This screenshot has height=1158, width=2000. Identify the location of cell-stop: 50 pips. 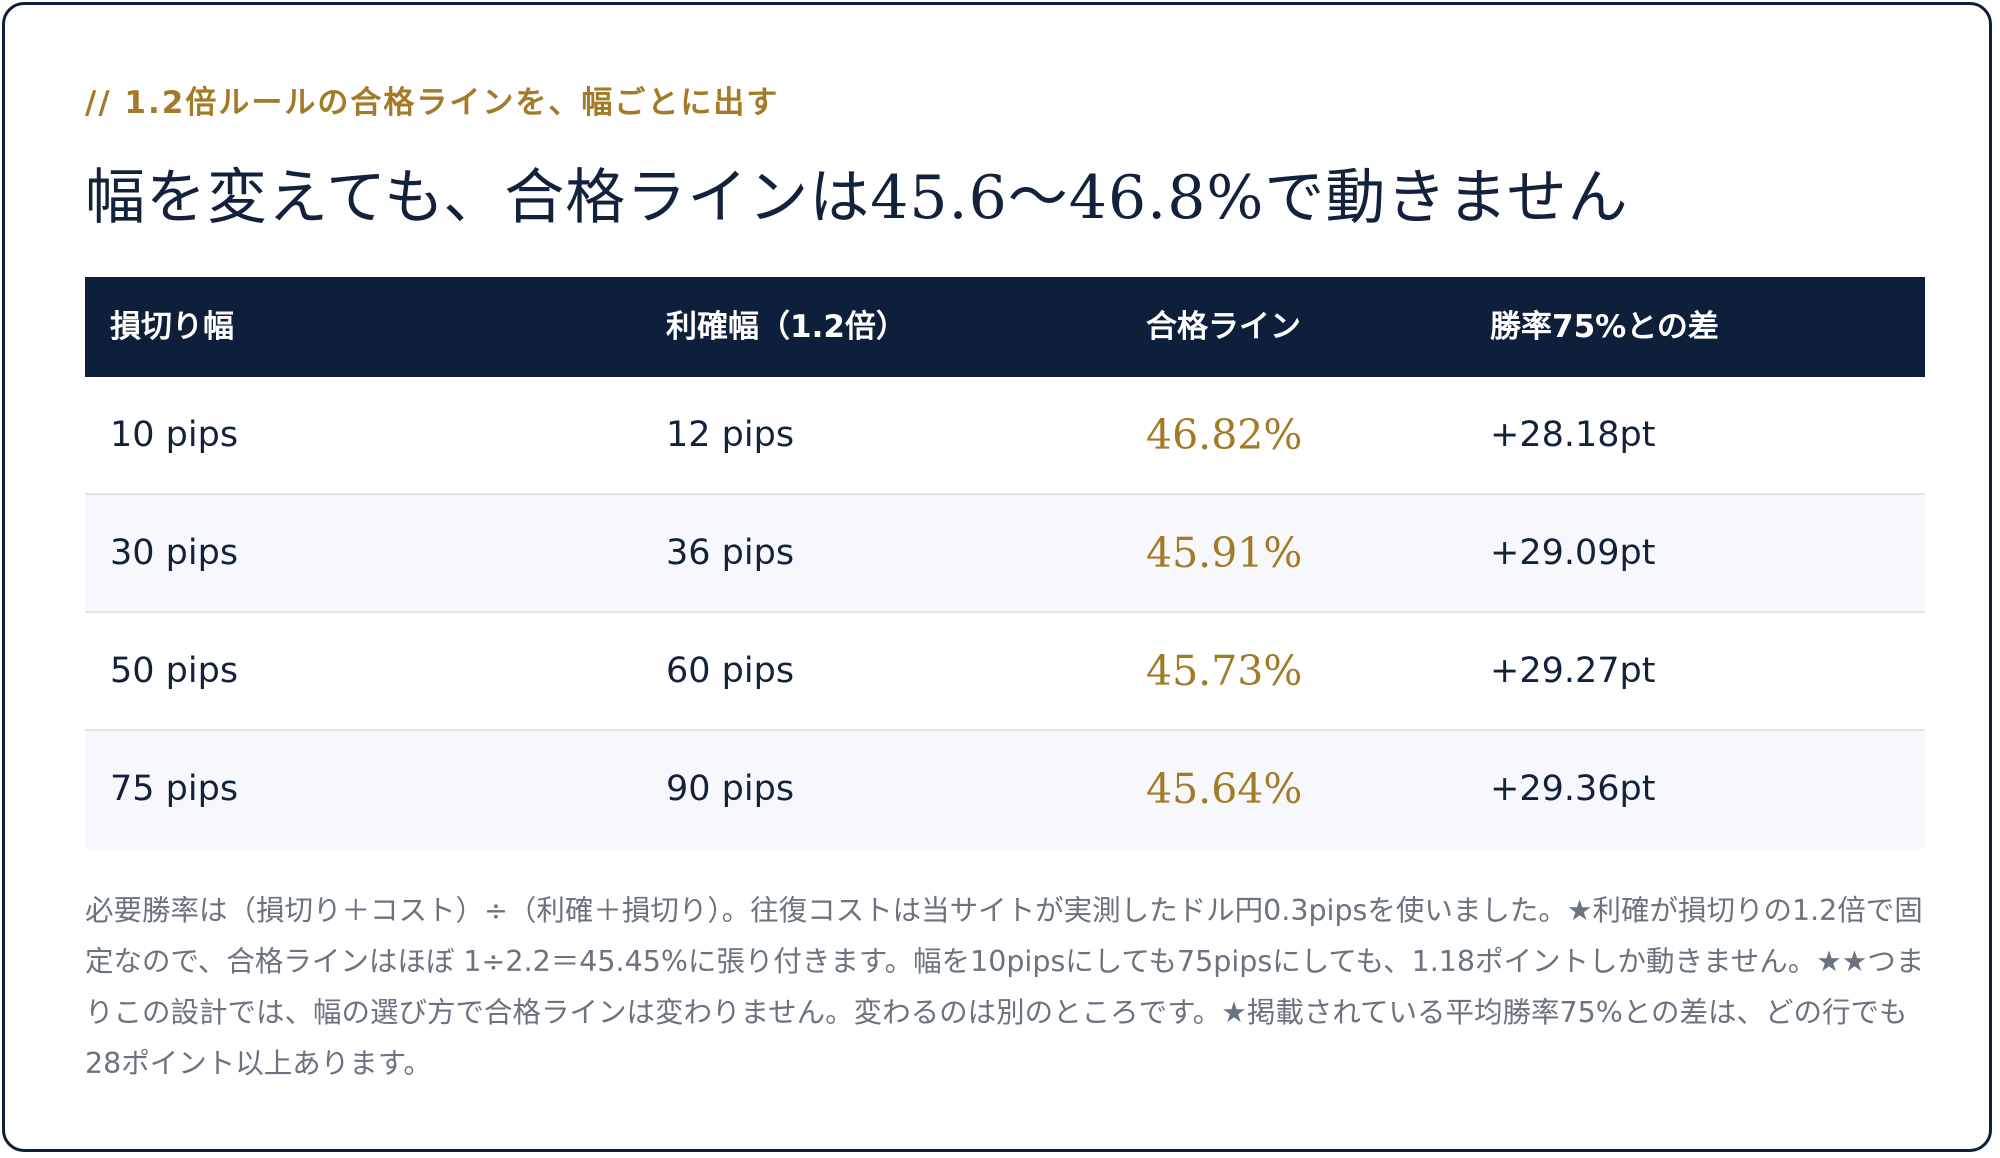
(174, 671).